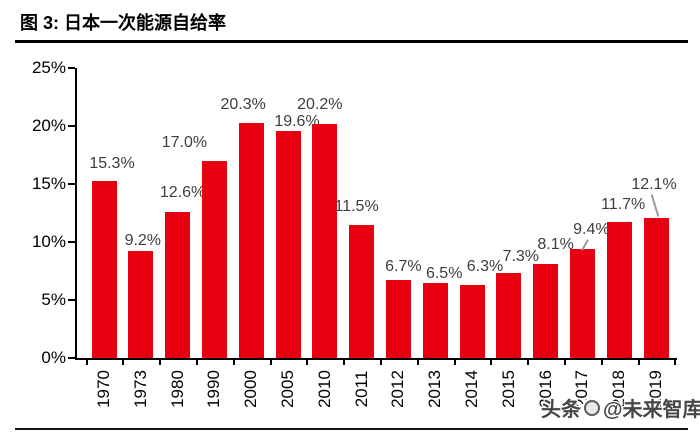  Describe the element at coordinates (619, 290) in the screenshot. I see `bar-2018` at that location.